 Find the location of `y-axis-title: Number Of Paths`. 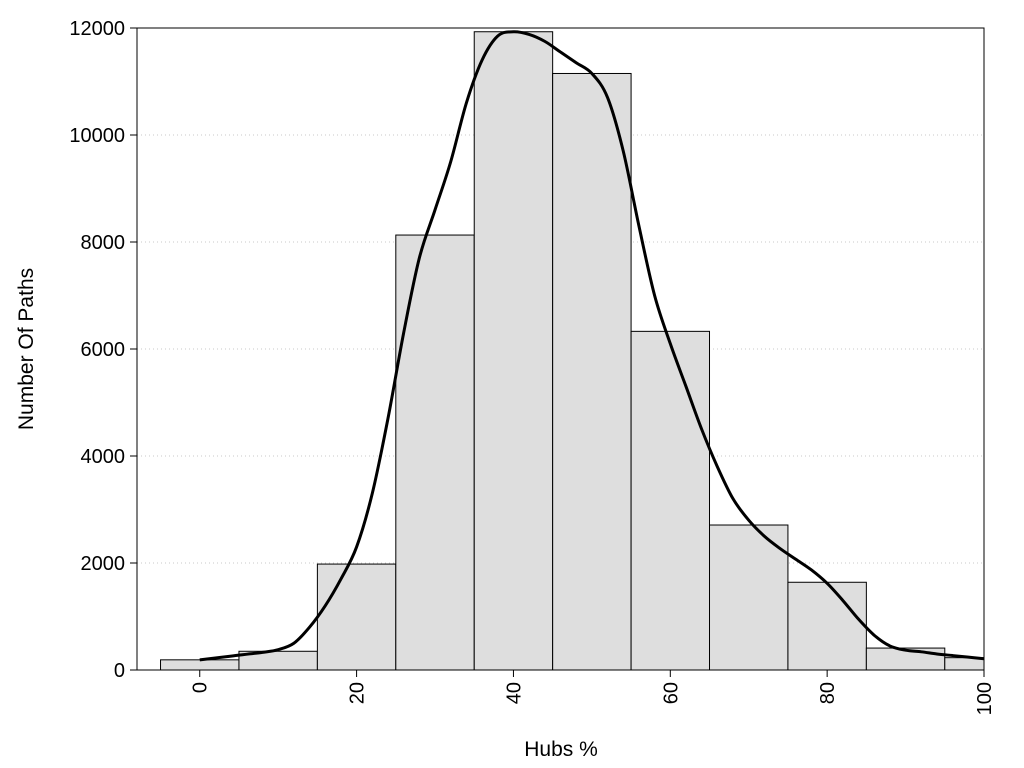

y-axis-title: Number Of Paths is located at coordinates (26, 349).